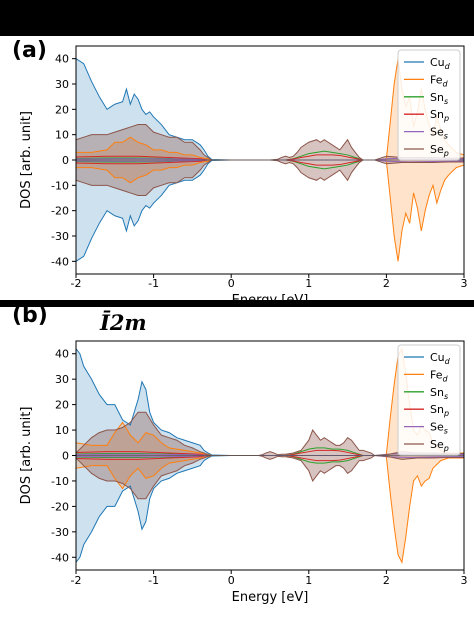 This screenshot has height=619, width=474. I want to click on panel-separator, so click(237, 303).